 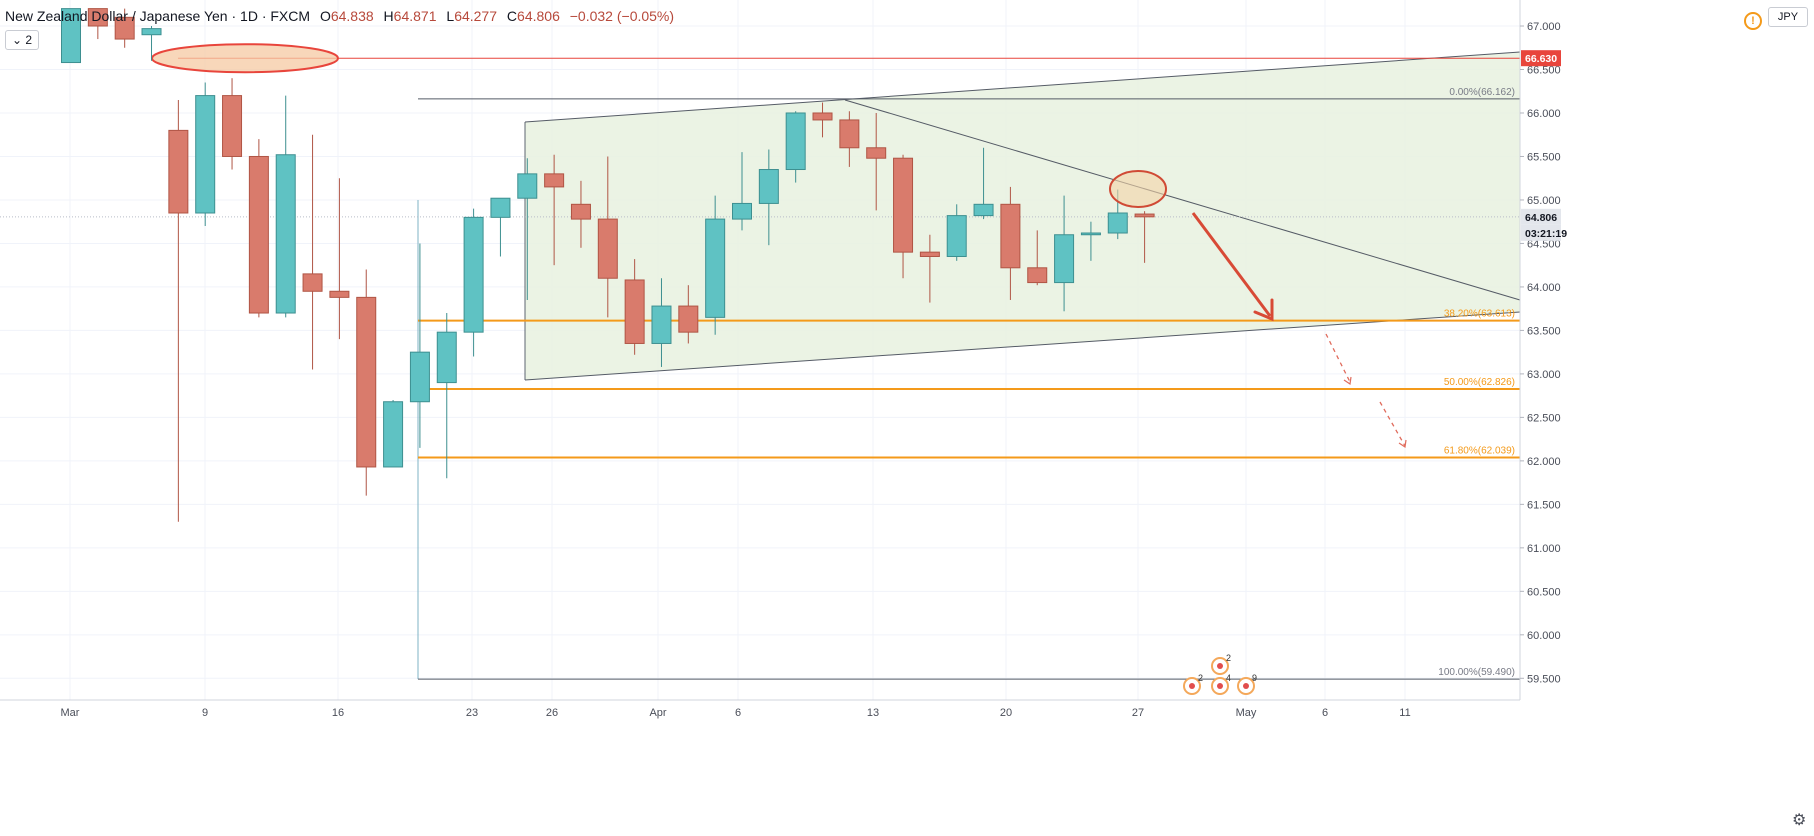 I want to click on current-price-tag-bg, so click(x=1541, y=216).